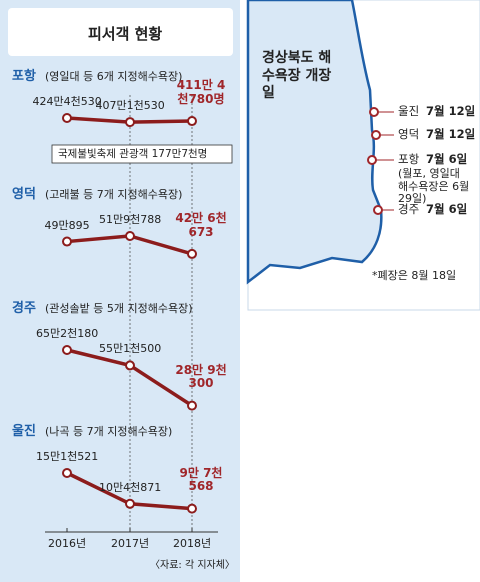 This screenshot has width=480, height=582. Describe the element at coordinates (409, 111) in the screenshot. I see `map-place: 울진` at that location.